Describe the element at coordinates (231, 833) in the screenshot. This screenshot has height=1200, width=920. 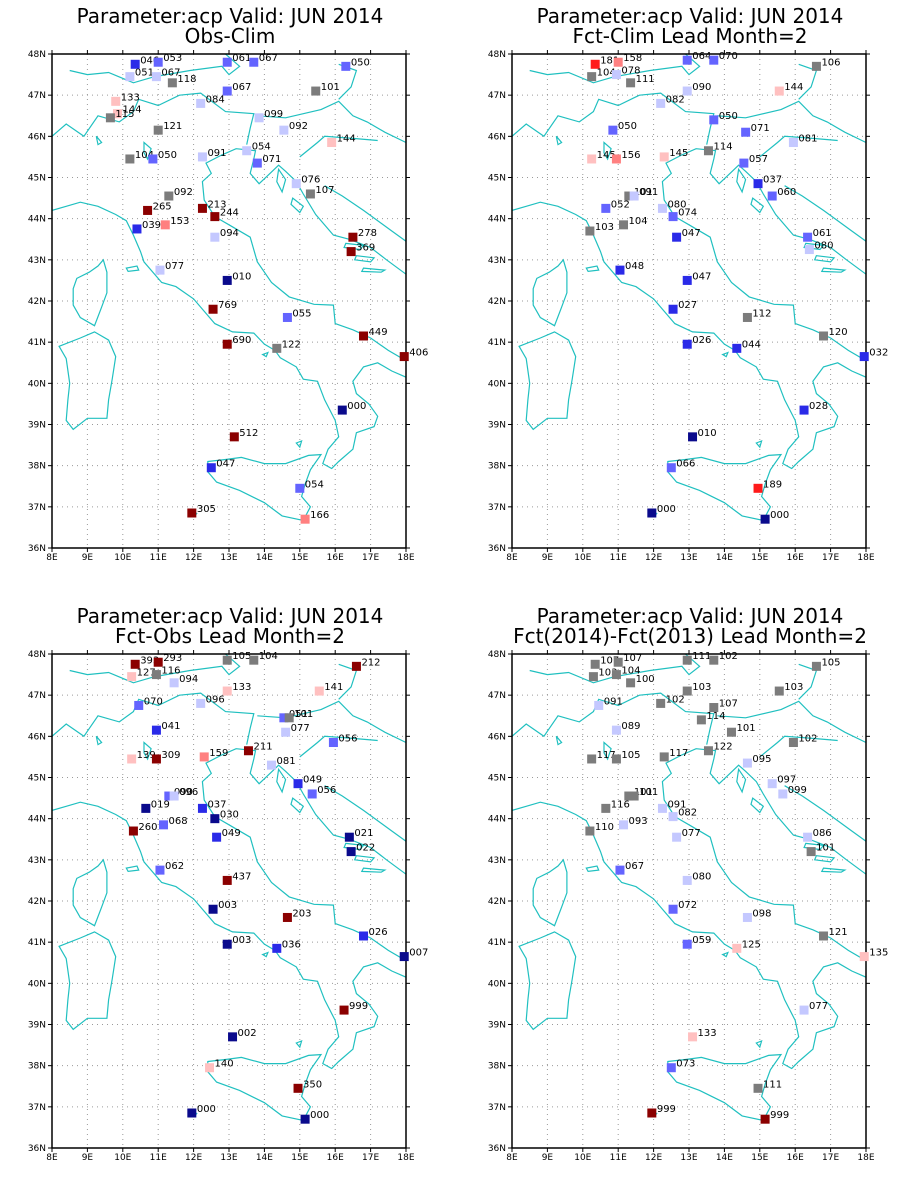
I see `station-value-label: 049` at that location.